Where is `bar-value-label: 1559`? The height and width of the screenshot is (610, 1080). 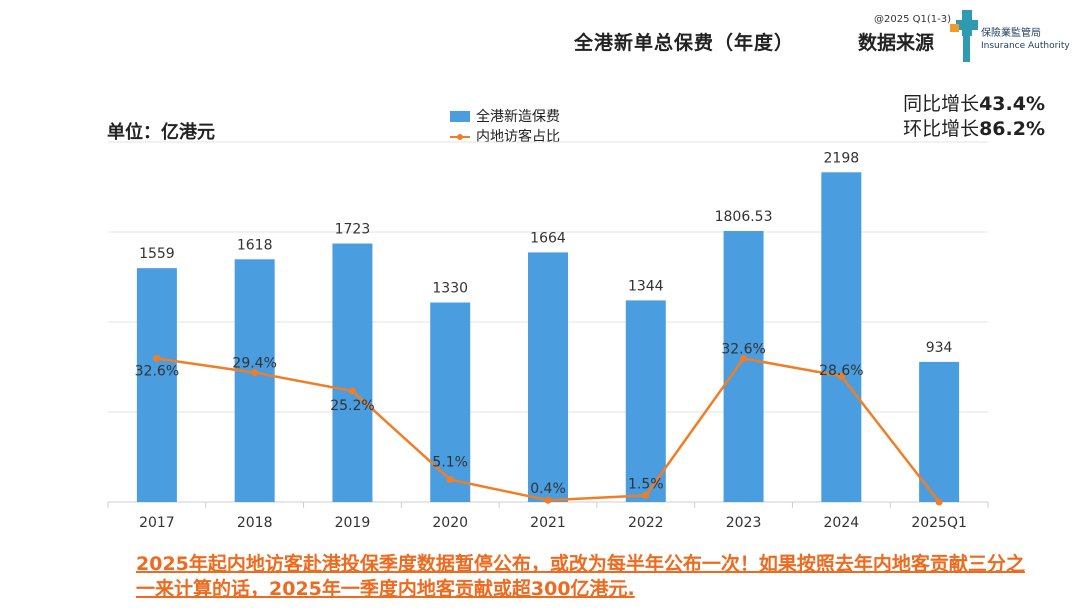
bar-value-label: 1559 is located at coordinates (157, 254).